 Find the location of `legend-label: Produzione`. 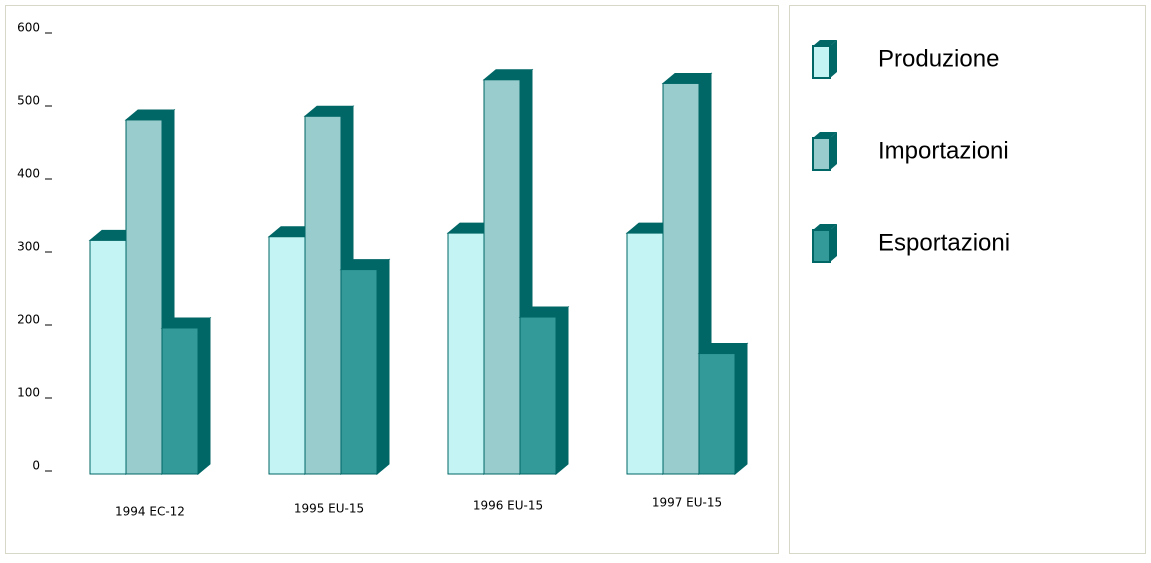

legend-label: Produzione is located at coordinates (938, 58).